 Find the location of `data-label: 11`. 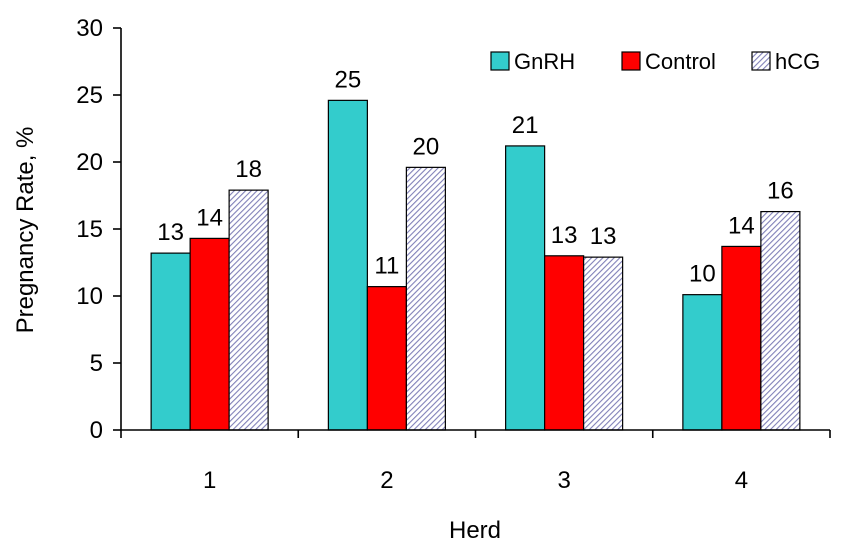

data-label: 11 is located at coordinates (386, 266).